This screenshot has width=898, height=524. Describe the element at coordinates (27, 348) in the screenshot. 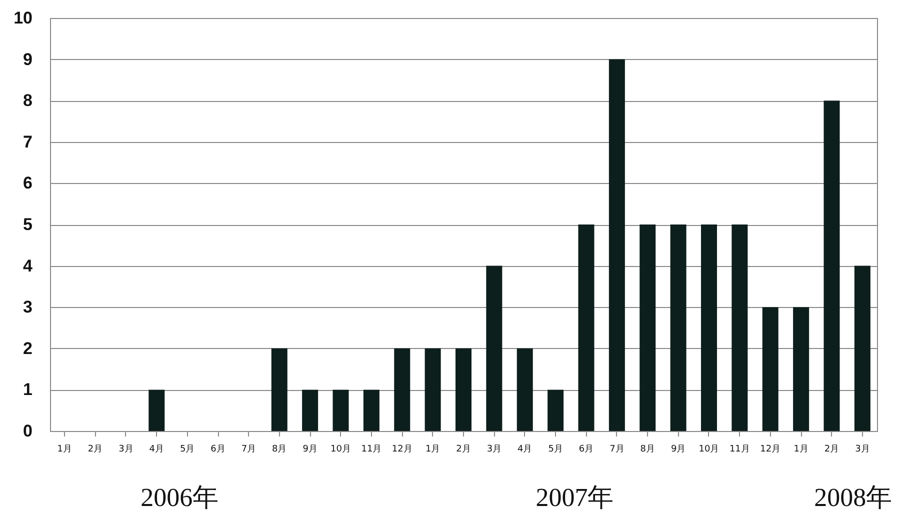

I see `y-tick-label: 2` at that location.